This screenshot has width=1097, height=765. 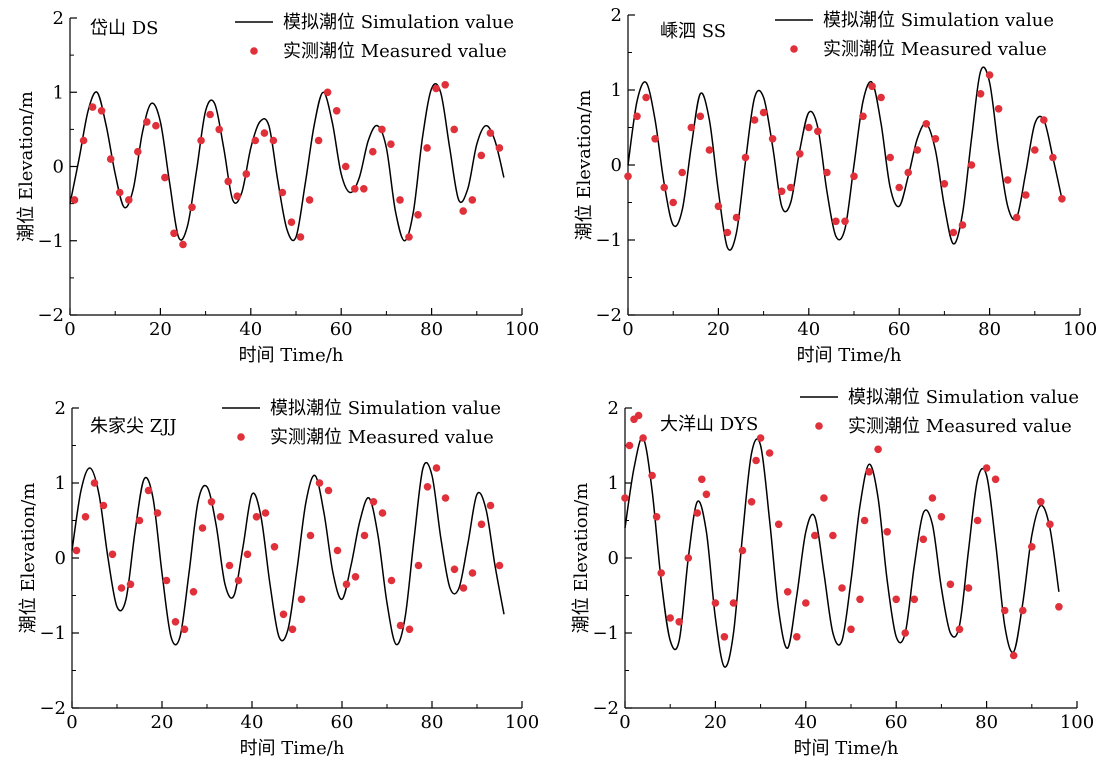 What do you see at coordinates (162, 722) in the screenshot?
I see `x-tick-label: 20` at bounding box center [162, 722].